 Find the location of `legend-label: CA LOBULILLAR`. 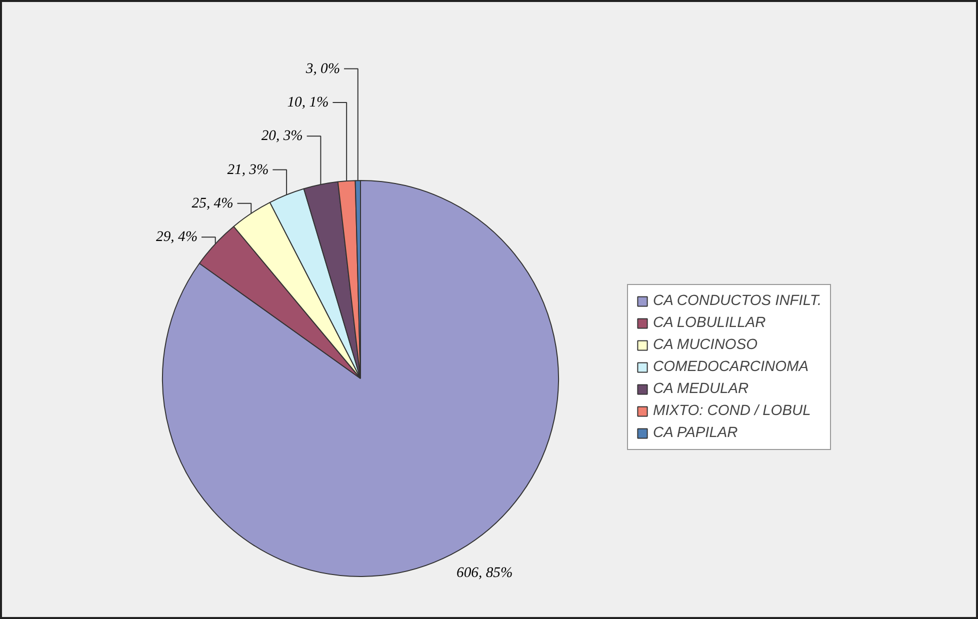

legend-label: CA LOBULILLAR is located at coordinates (709, 323).